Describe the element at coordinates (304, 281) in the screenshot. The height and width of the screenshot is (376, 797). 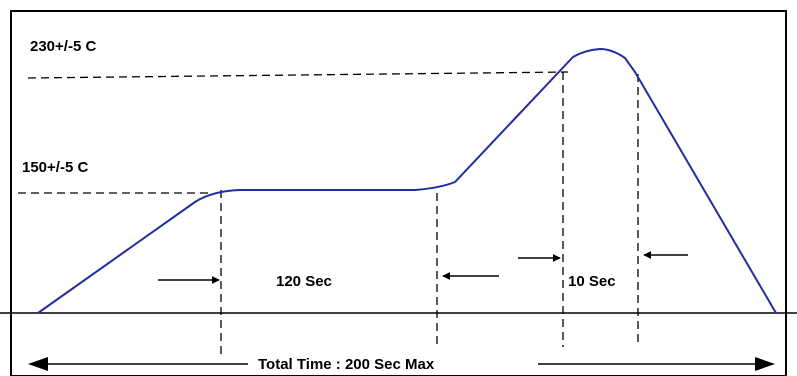
I see `soak-time-label: 120 Sec` at that location.